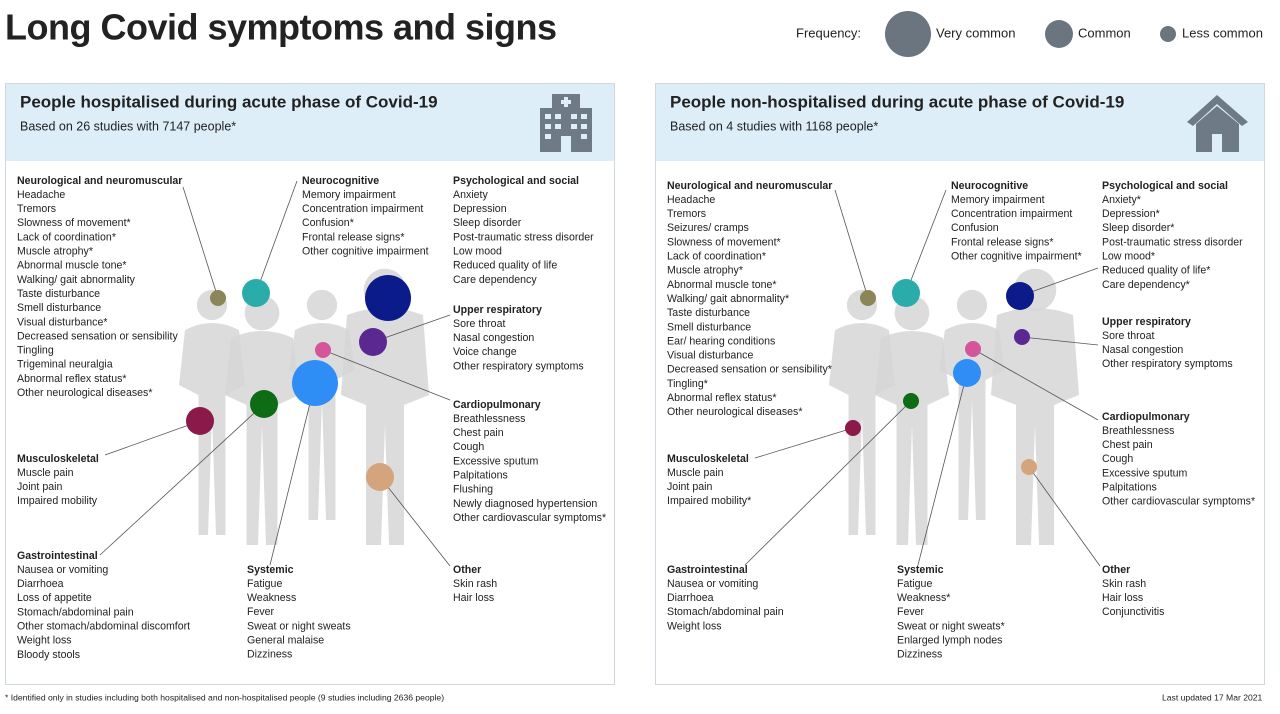  Describe the element at coordinates (1133, 612) in the screenshot. I see `symptom: Conjunctivitis` at that location.